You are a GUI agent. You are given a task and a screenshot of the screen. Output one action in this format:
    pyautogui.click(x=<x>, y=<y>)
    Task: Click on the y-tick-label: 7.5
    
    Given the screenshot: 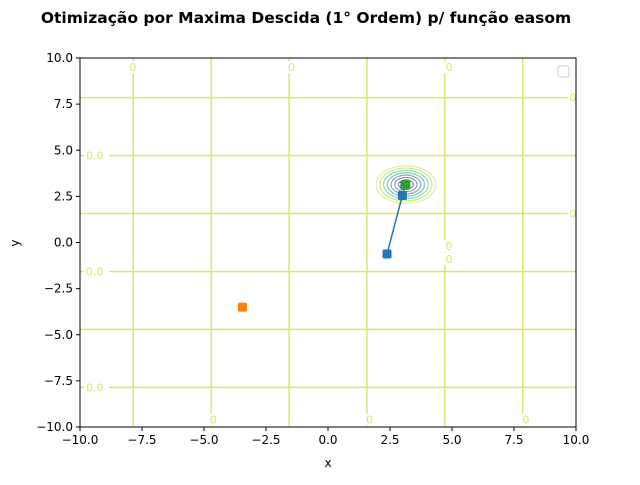 What is the action you would take?
    pyautogui.click(x=63, y=104)
    